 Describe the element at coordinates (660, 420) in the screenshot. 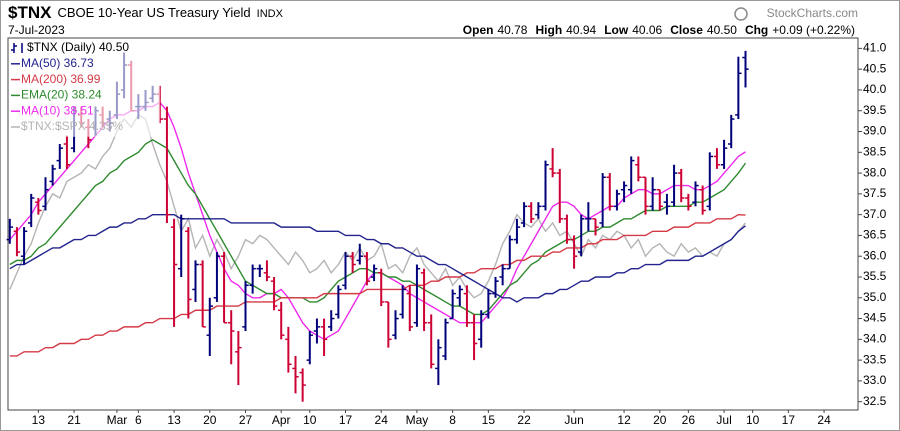

I see `x-tick-label: 20` at that location.